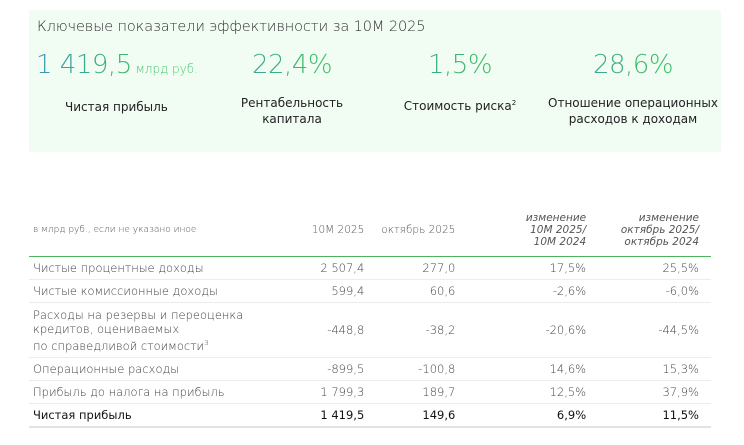 Image resolution: width=744 pixels, height=445 pixels. I want to click on cell-10m-2025: 1 419,5, so click(329, 415).